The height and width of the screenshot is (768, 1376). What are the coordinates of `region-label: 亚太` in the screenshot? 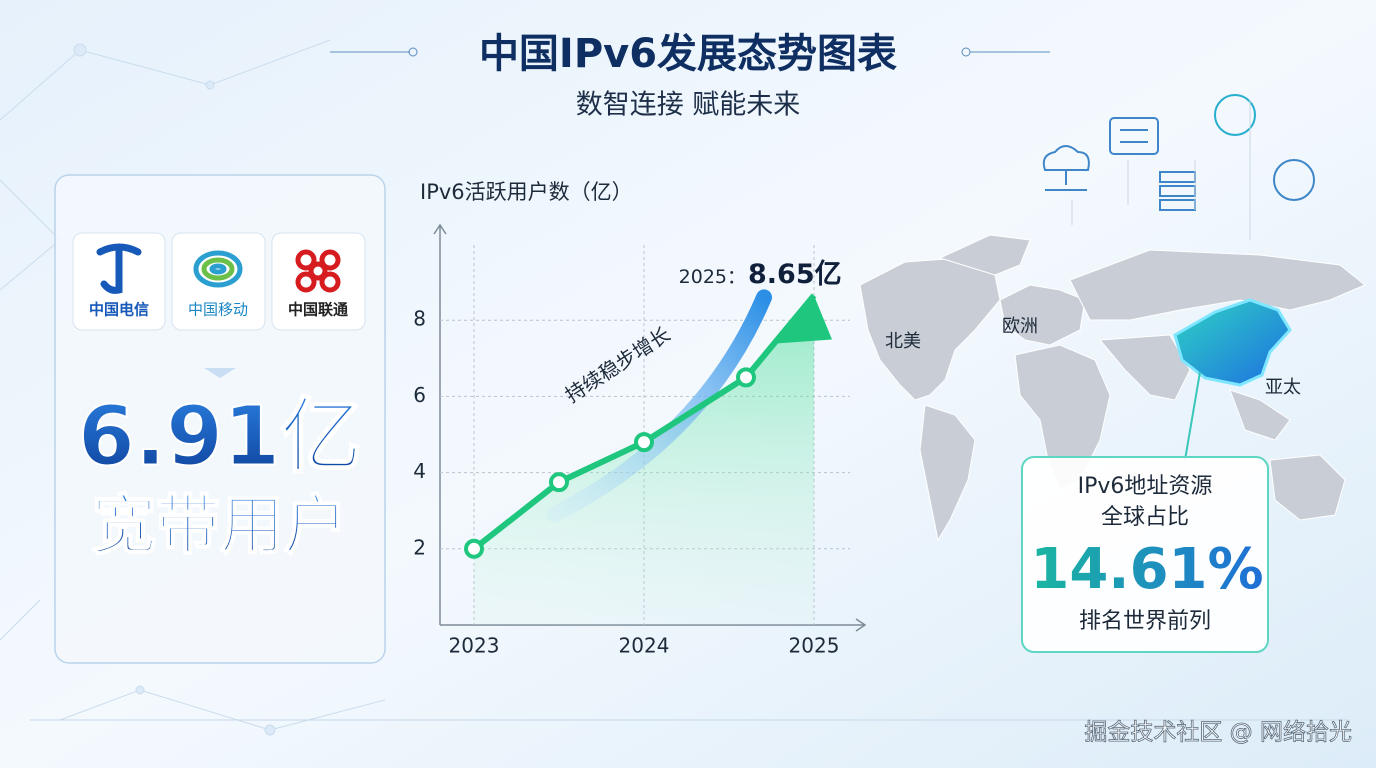 It's located at (1283, 387).